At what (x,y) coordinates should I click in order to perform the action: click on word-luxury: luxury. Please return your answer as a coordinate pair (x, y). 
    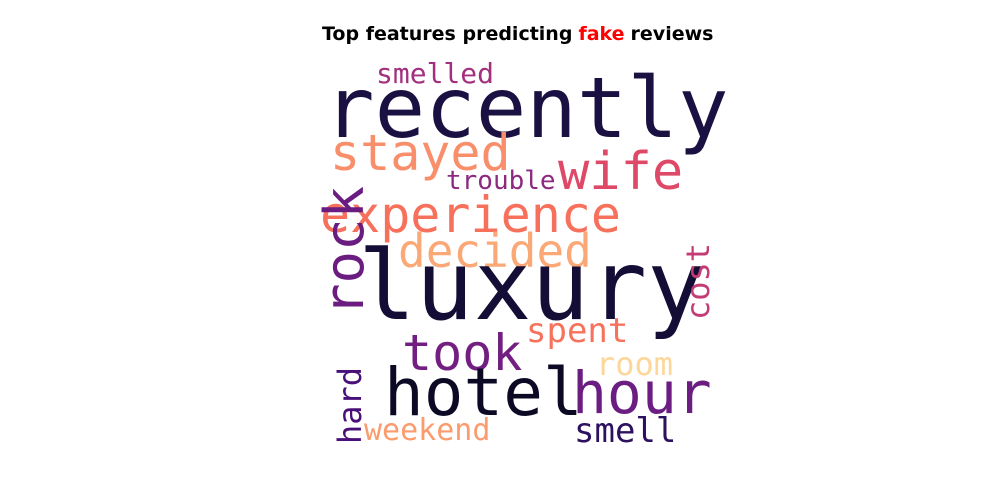
    Looking at the image, I should click on (531, 286).